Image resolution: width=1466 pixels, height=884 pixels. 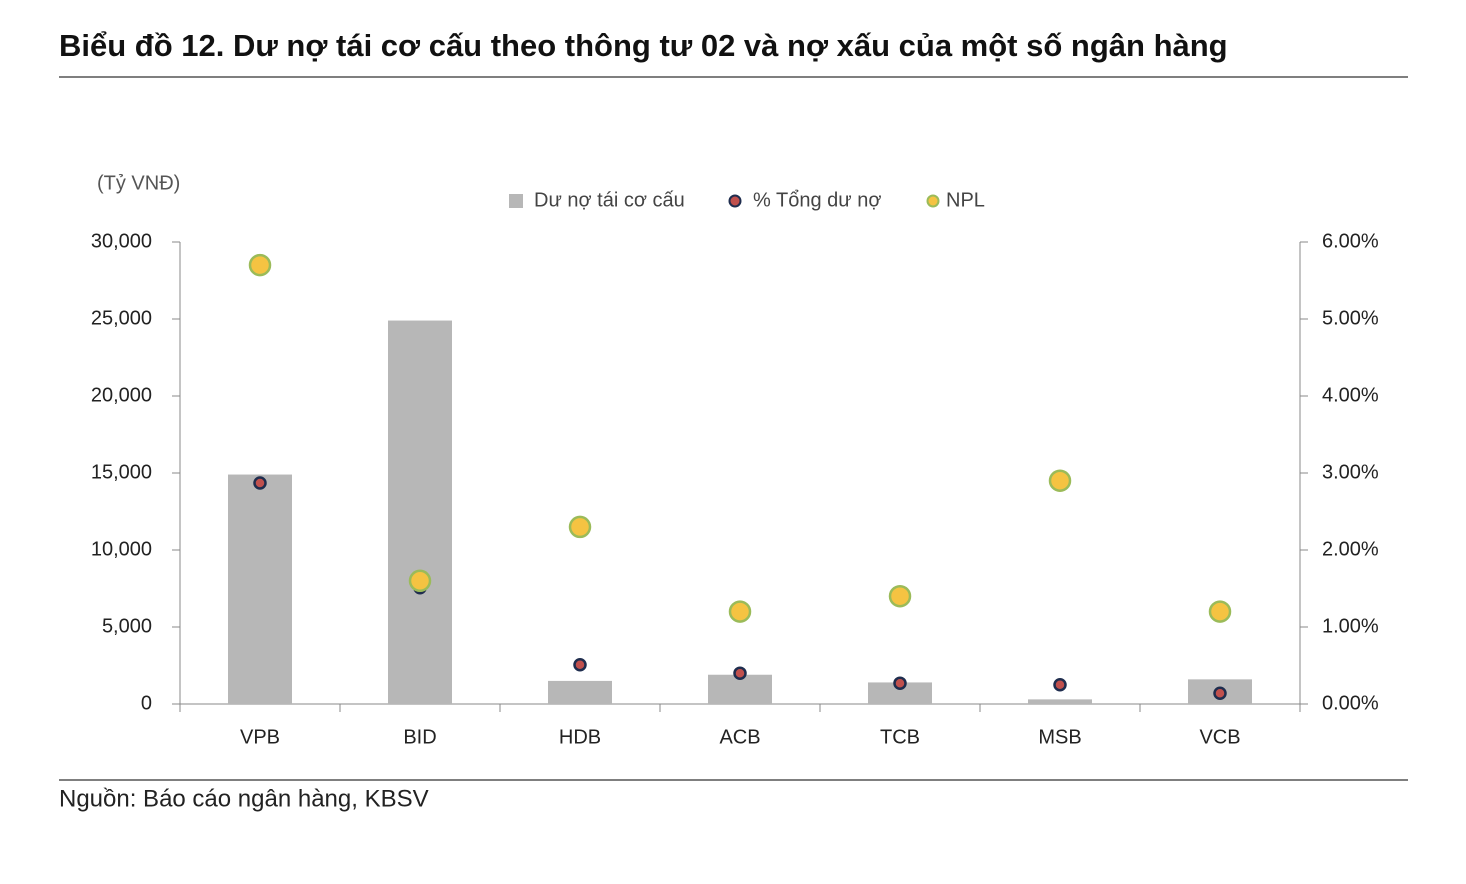 I want to click on y2-tick-label: 2.00%, so click(x=1350, y=549).